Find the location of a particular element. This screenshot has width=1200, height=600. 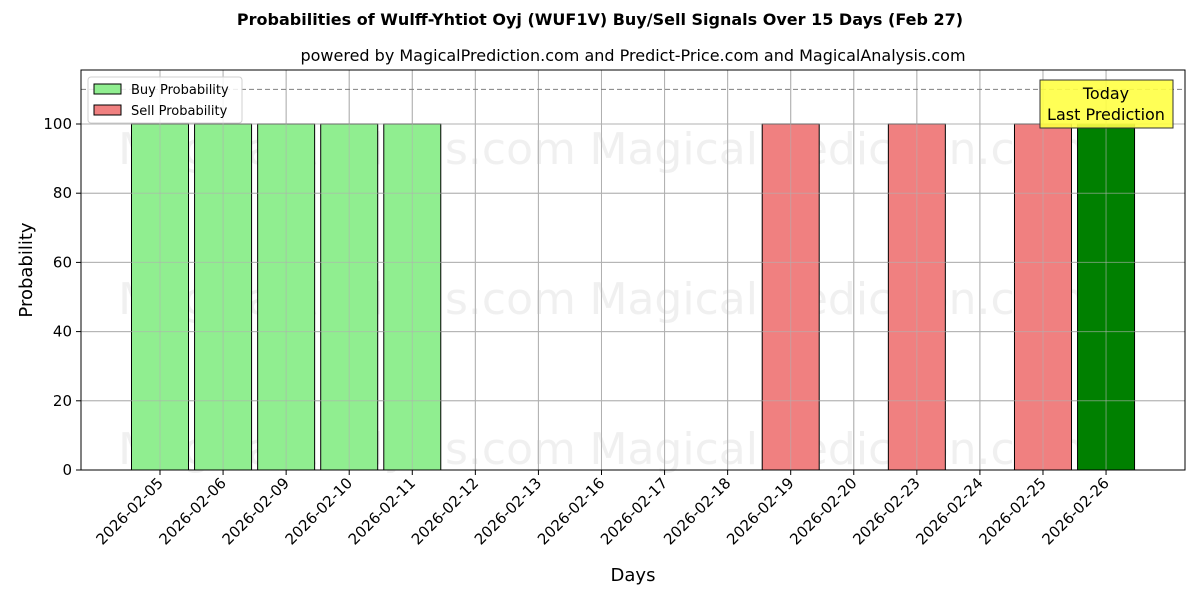

legend-swatch-buy is located at coordinates (107, 89).